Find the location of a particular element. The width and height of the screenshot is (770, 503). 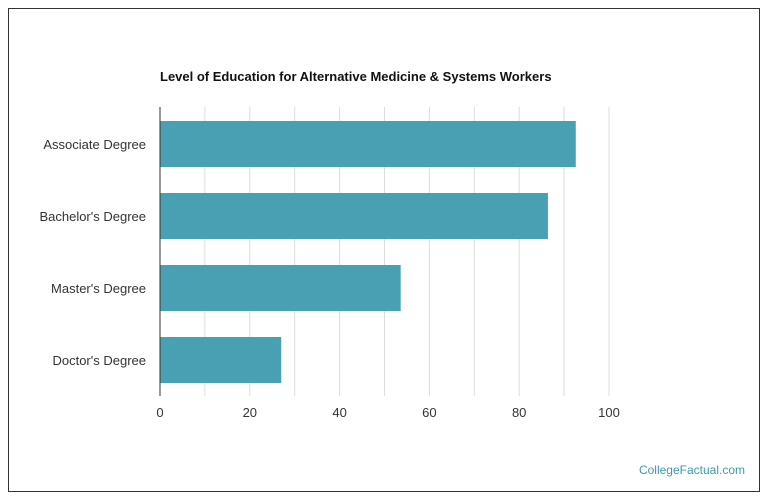

x-tick-label-0: 0 is located at coordinates (159, 412).